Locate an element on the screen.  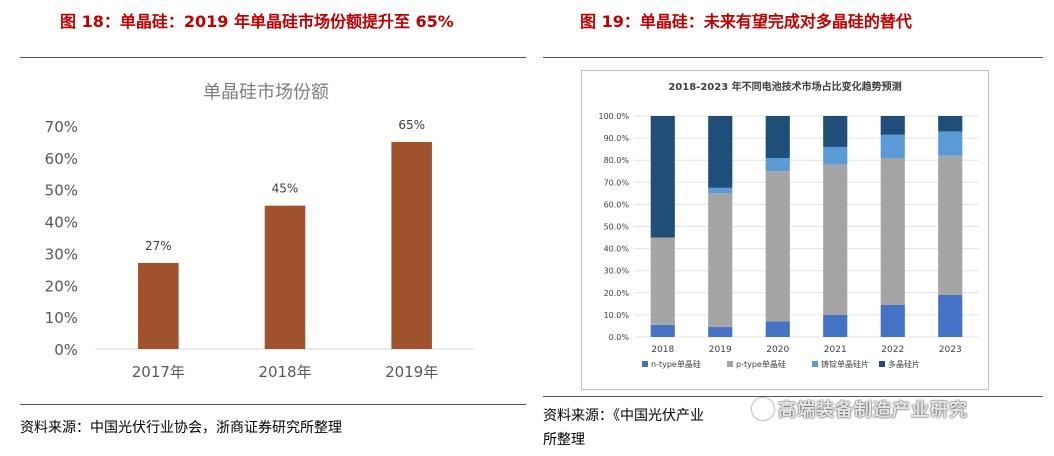
chart1-data-label: 27% is located at coordinates (158, 246).